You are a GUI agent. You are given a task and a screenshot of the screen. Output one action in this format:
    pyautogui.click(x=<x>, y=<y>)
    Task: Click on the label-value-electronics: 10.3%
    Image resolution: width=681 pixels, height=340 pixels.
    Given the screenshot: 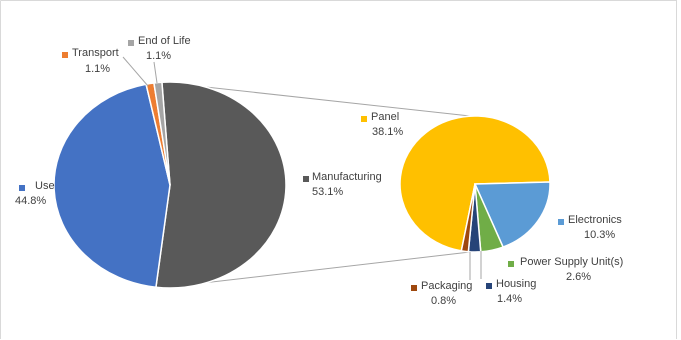 What is the action you would take?
    pyautogui.click(x=599, y=235)
    